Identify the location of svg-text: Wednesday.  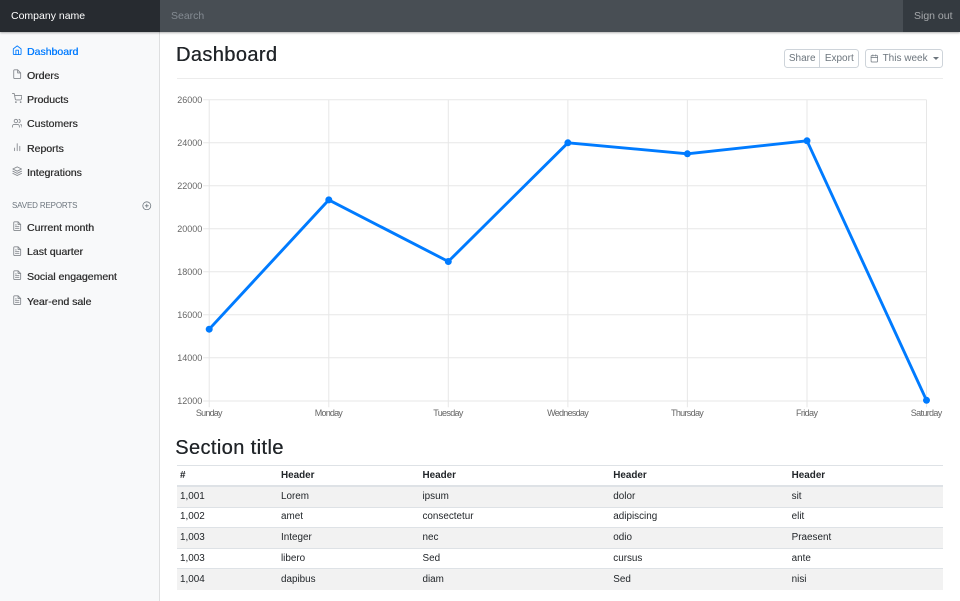
(568, 412).